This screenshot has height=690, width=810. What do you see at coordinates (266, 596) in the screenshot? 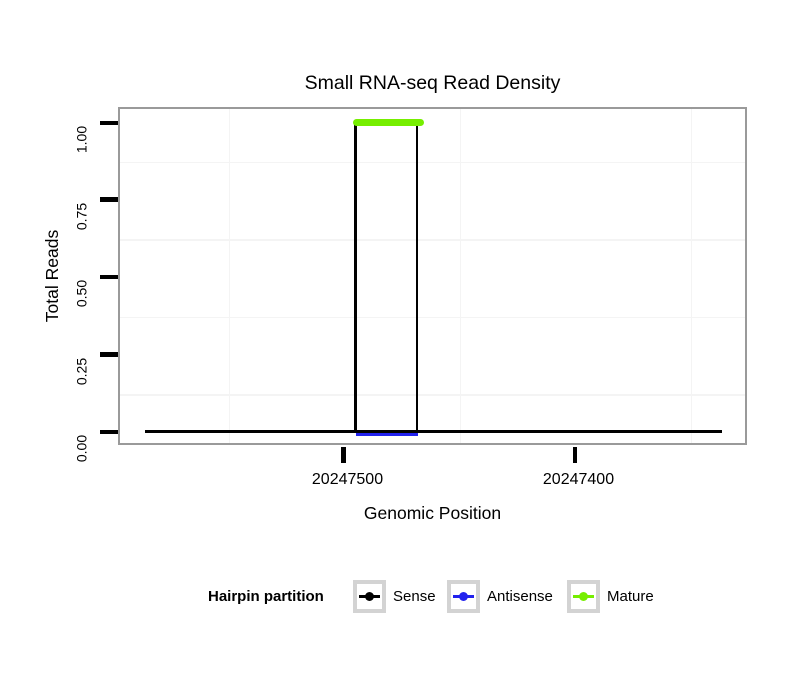
I see `legend-title: Hairpin partition` at bounding box center [266, 596].